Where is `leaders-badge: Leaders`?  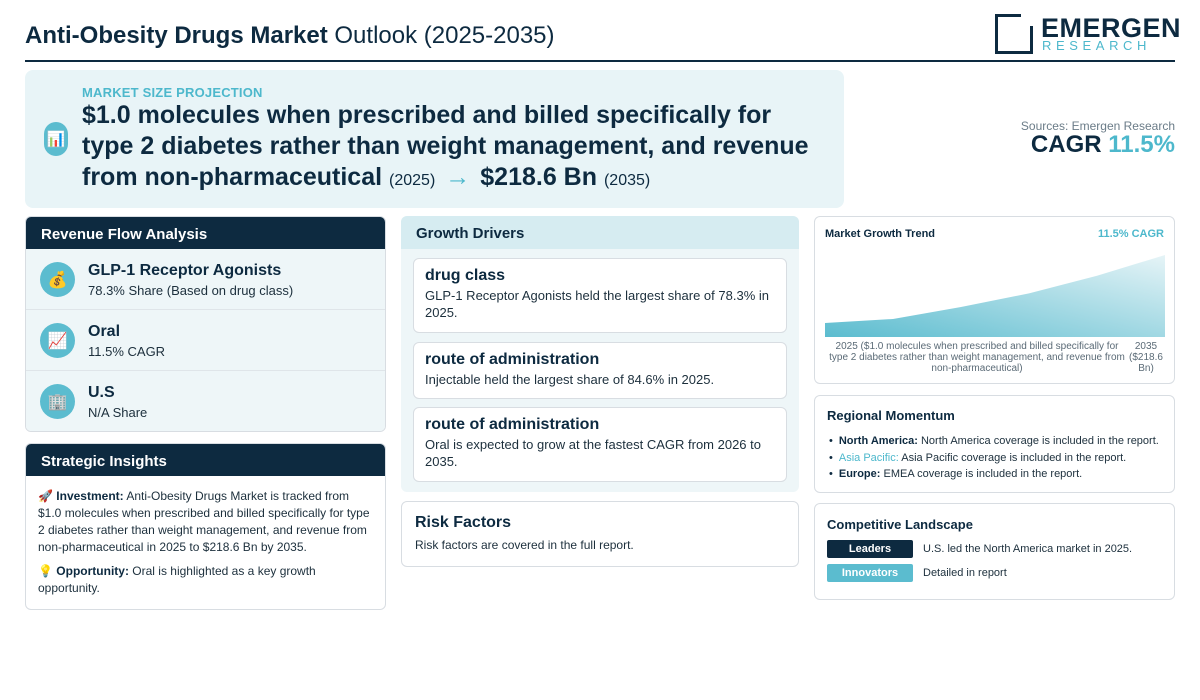 leaders-badge: Leaders is located at coordinates (870, 549).